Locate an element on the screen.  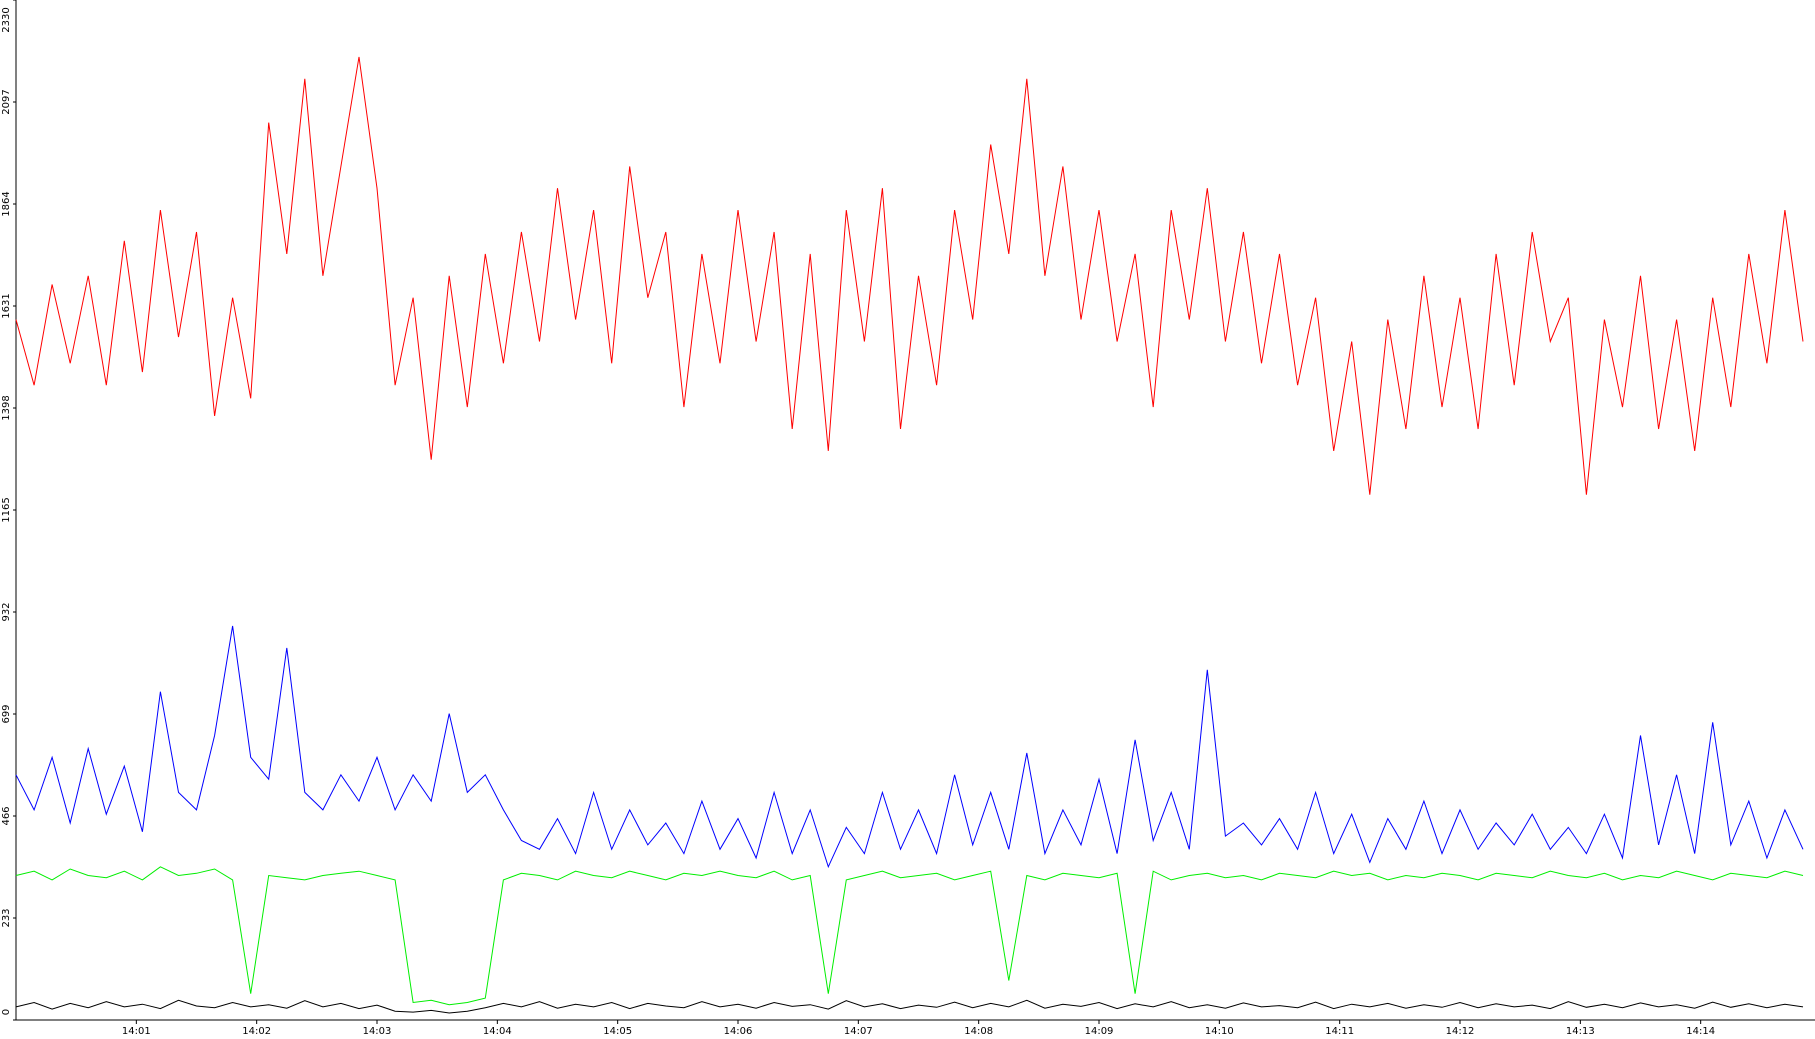
y-tick-label: 699 is located at coordinates (6, 713).